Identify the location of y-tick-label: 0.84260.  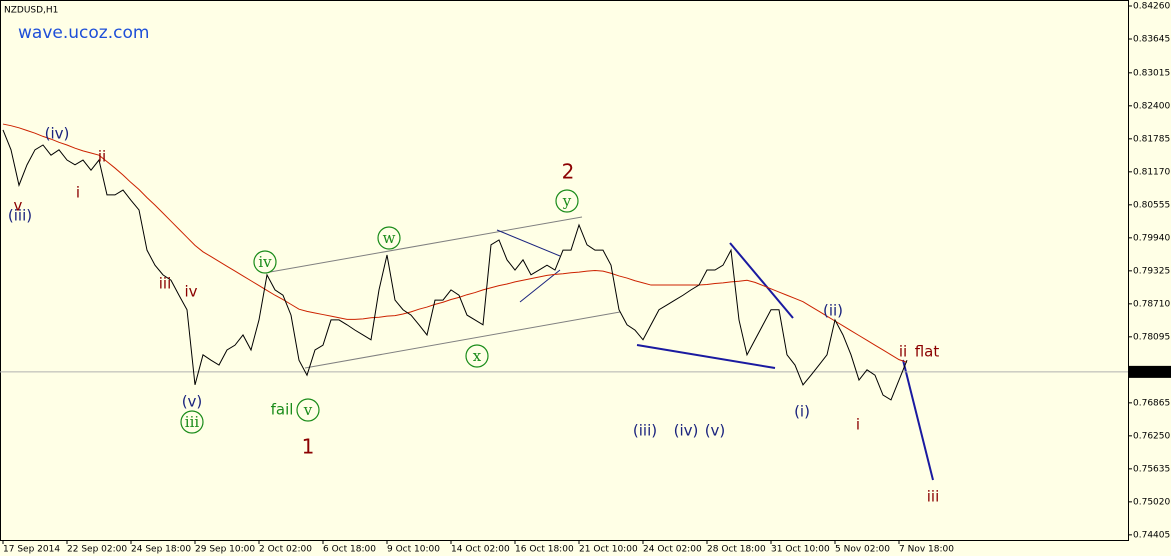
(1151, 7).